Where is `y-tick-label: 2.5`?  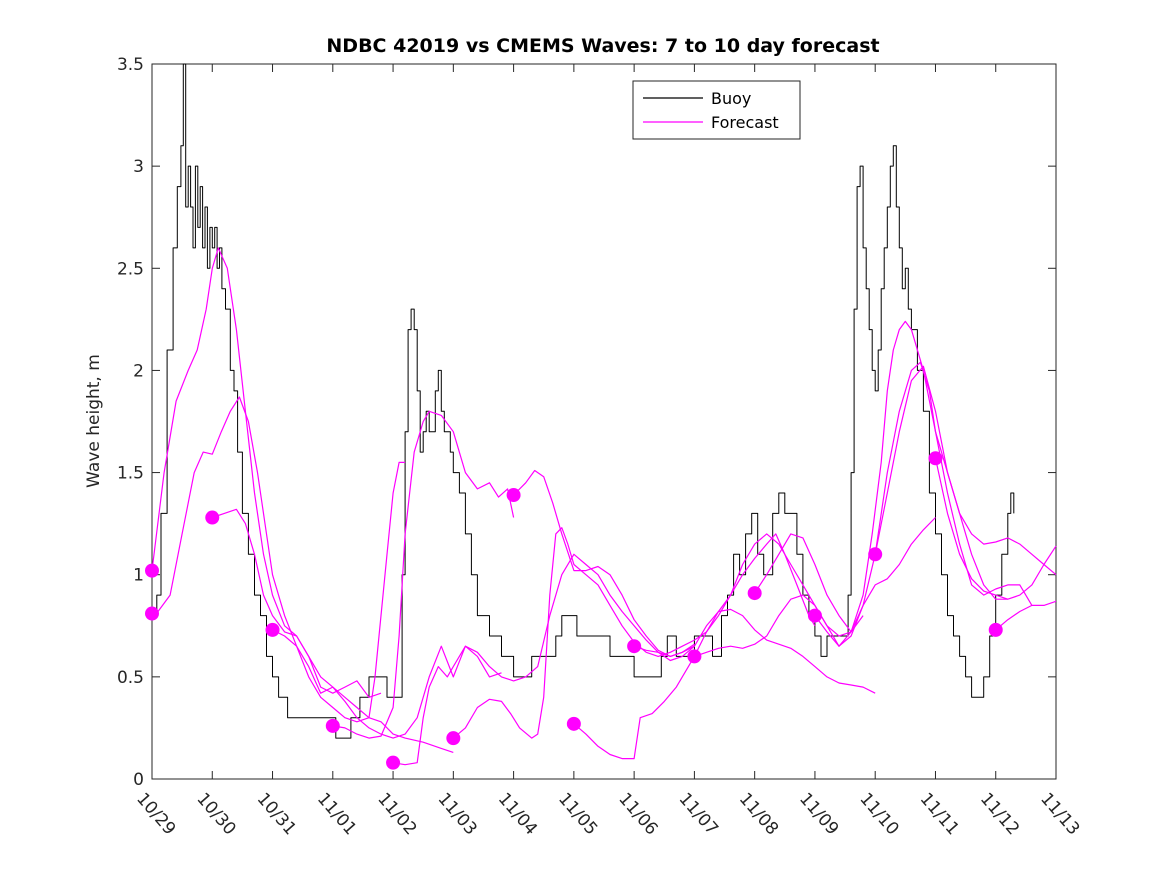
y-tick-label: 2.5 is located at coordinates (130, 269).